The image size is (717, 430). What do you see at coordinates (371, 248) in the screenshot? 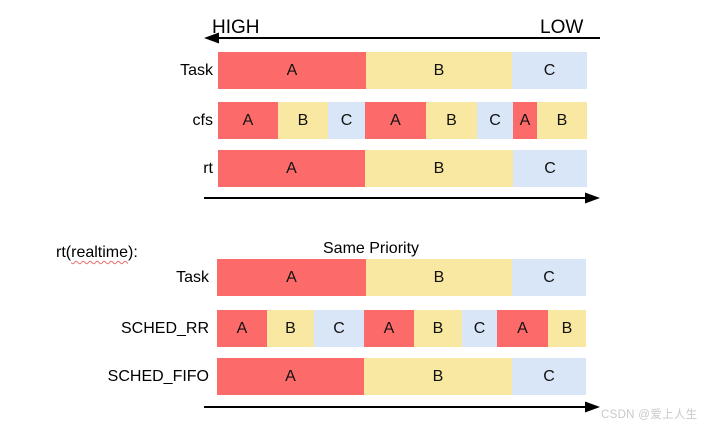
I see `same-priority-title: Same Priority` at bounding box center [371, 248].